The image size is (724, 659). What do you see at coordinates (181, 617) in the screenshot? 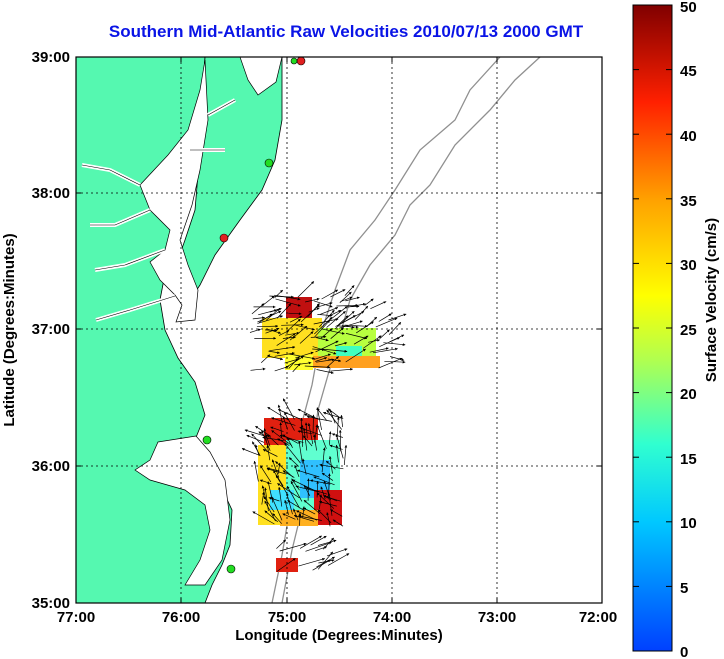
I see `x-tick-label: 76:00` at bounding box center [181, 617].